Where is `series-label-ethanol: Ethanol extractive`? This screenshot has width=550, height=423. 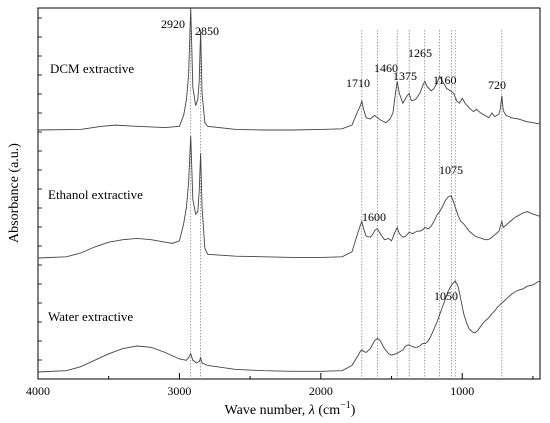 series-label-ethanol: Ethanol extractive is located at coordinates (95, 194).